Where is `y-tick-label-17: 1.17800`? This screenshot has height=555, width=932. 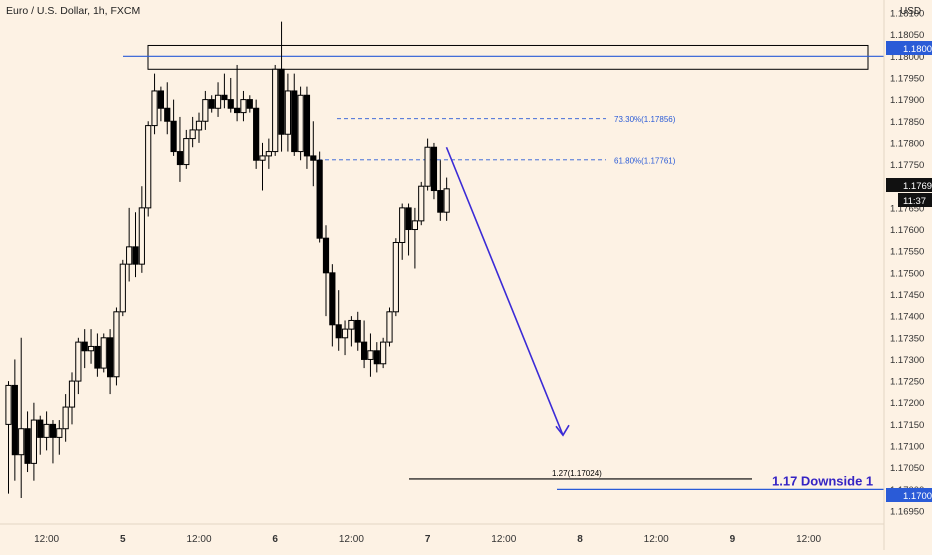
y-tick-label-17: 1.17800 is located at coordinates (907, 143).